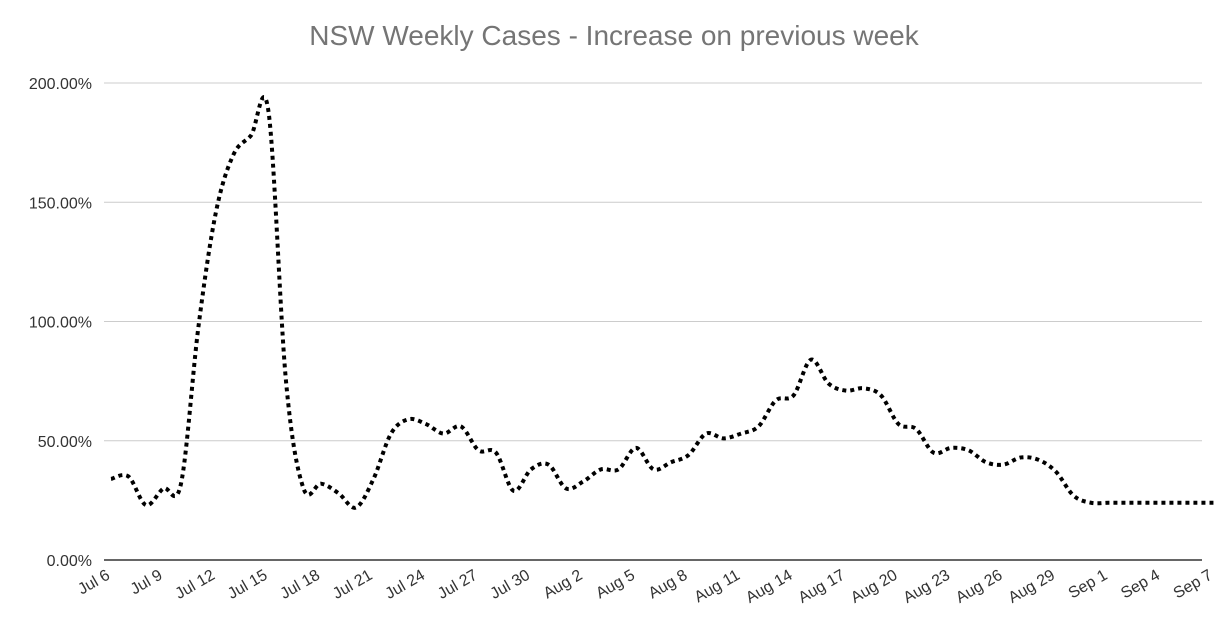  Describe the element at coordinates (1032, 587) in the screenshot. I see `x-tick-label: Aug 29` at that location.